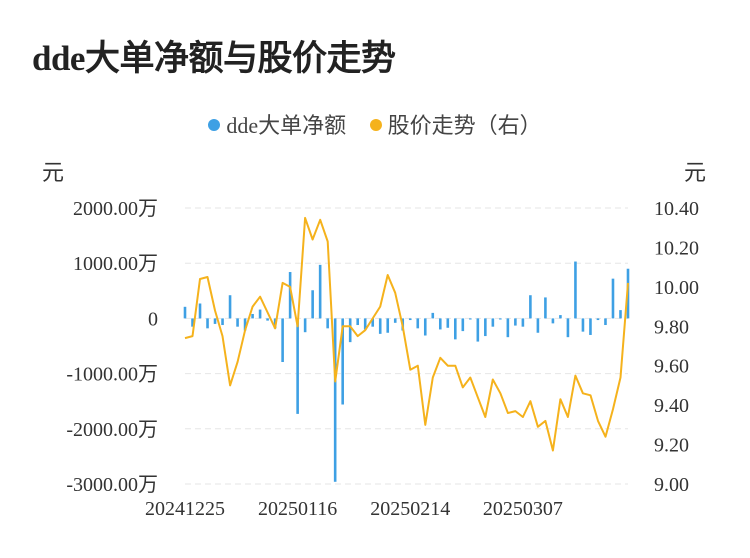  What do you see at coordinates (676, 248) in the screenshot?
I see `right-tick-label: 10.20` at bounding box center [676, 248].